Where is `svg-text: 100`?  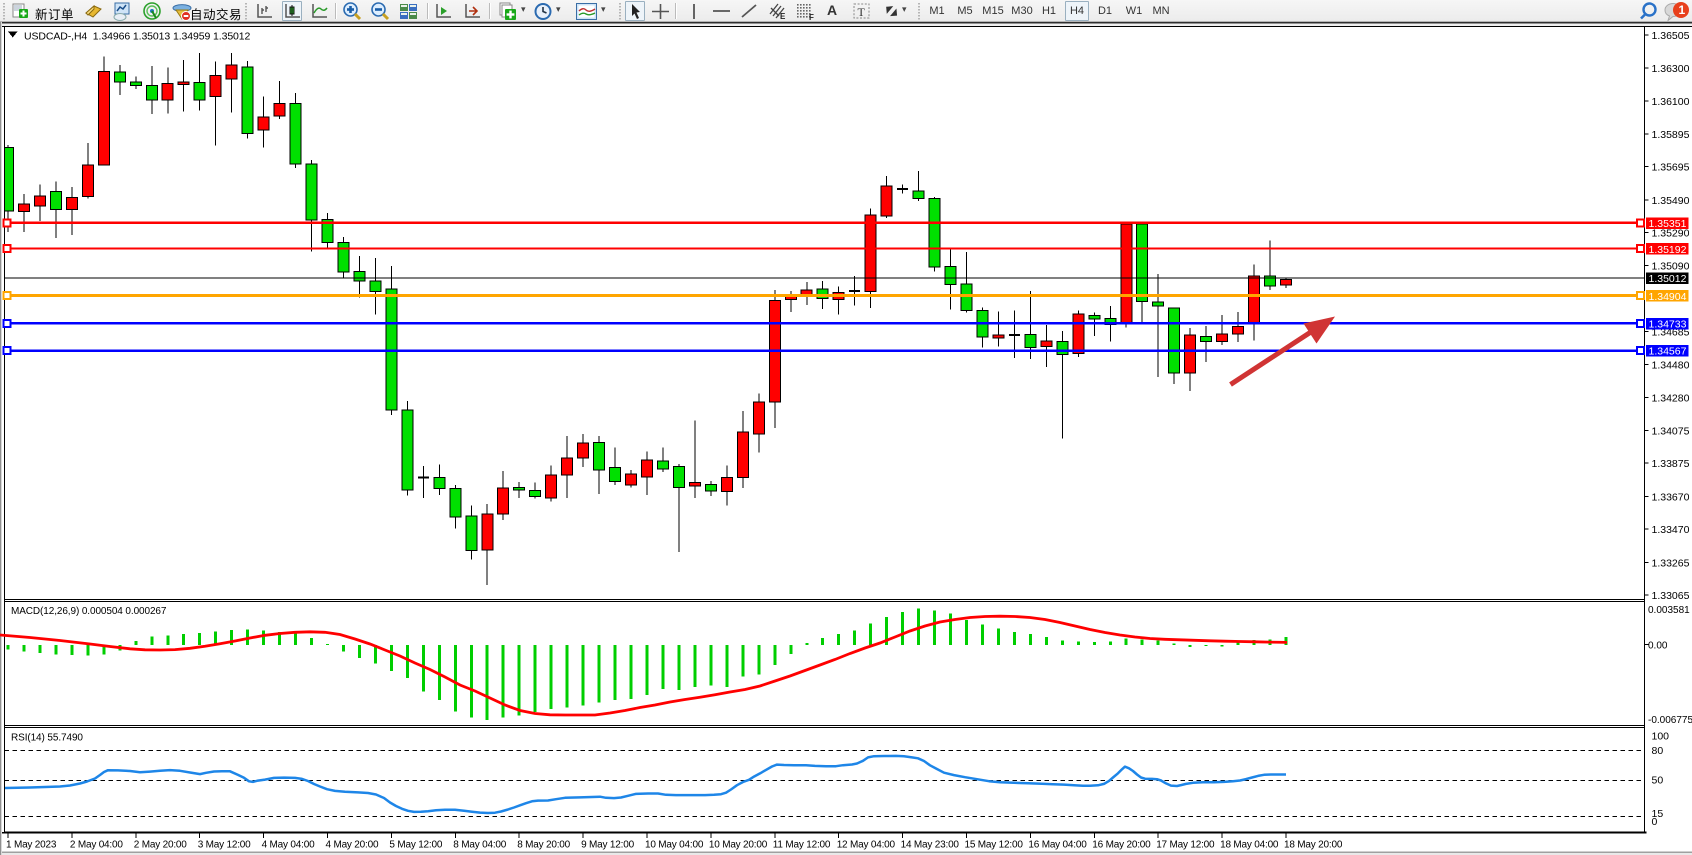
svg-text: 100 is located at coordinates (1661, 736).